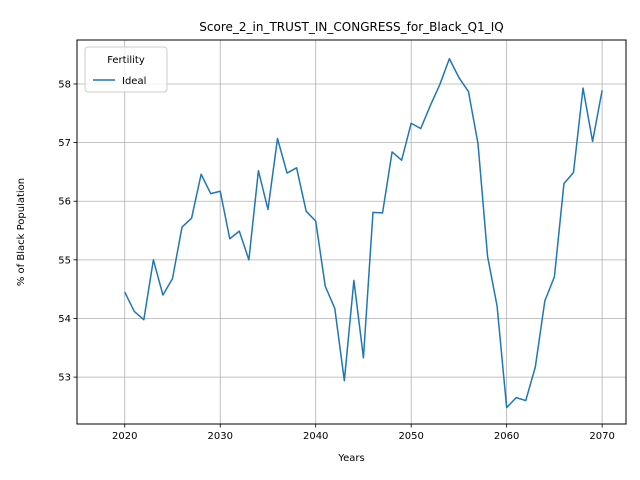 This screenshot has width=640, height=480. I want to click on legend-label-ideal: Ideal, so click(134, 81).